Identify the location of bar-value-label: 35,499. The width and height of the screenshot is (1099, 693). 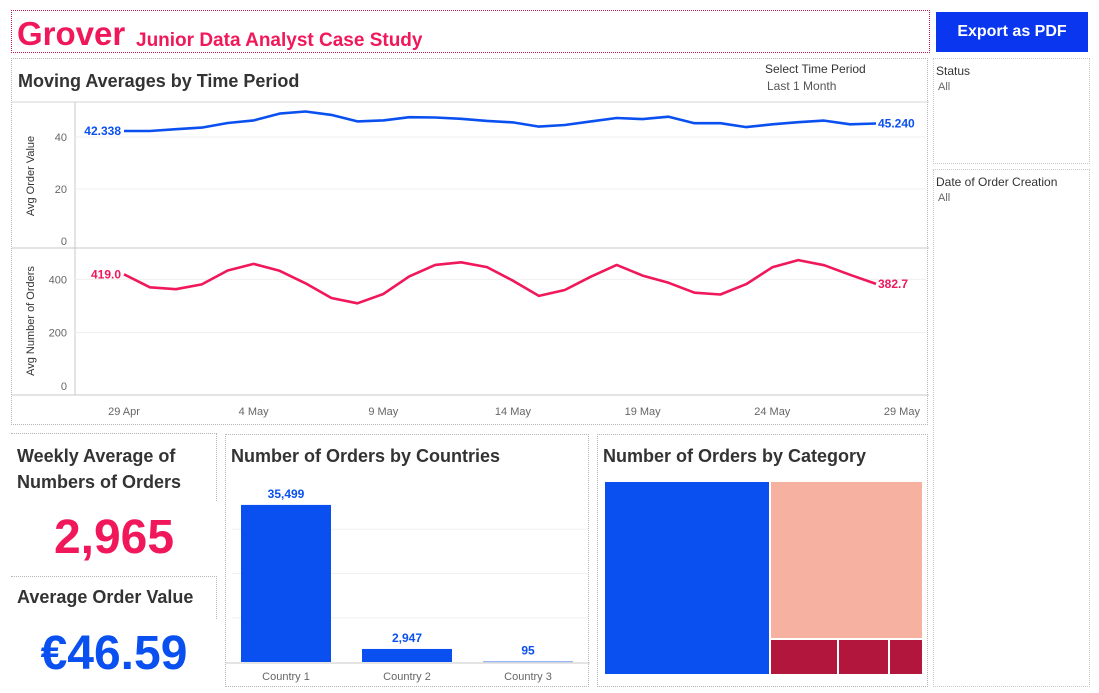
(286, 494).